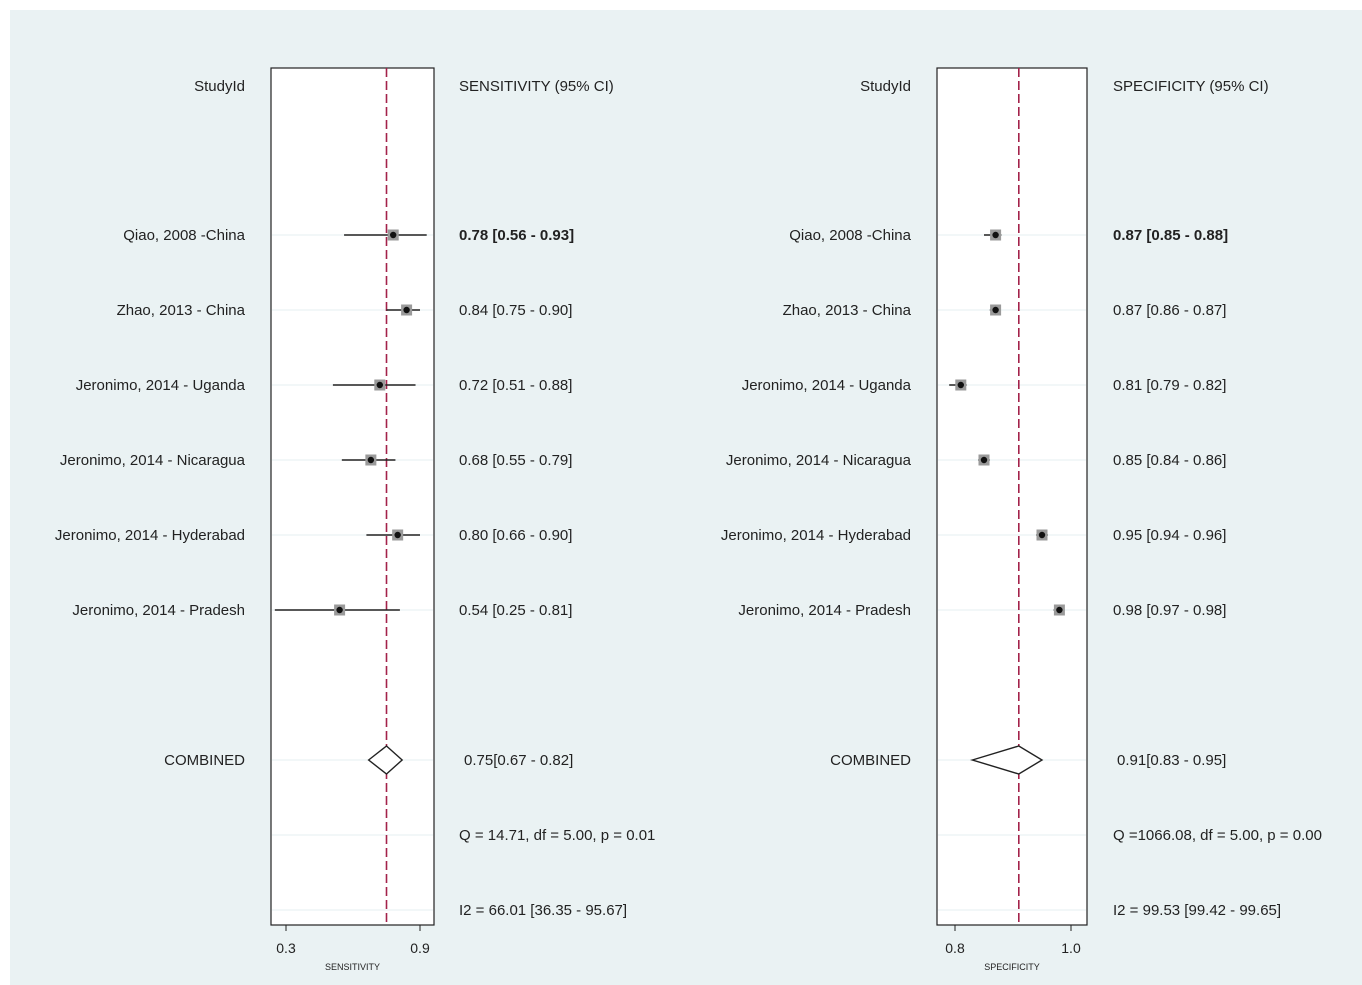  What do you see at coordinates (204, 760) in the screenshot?
I see `sensitivity-label-combined: COMBINED` at bounding box center [204, 760].